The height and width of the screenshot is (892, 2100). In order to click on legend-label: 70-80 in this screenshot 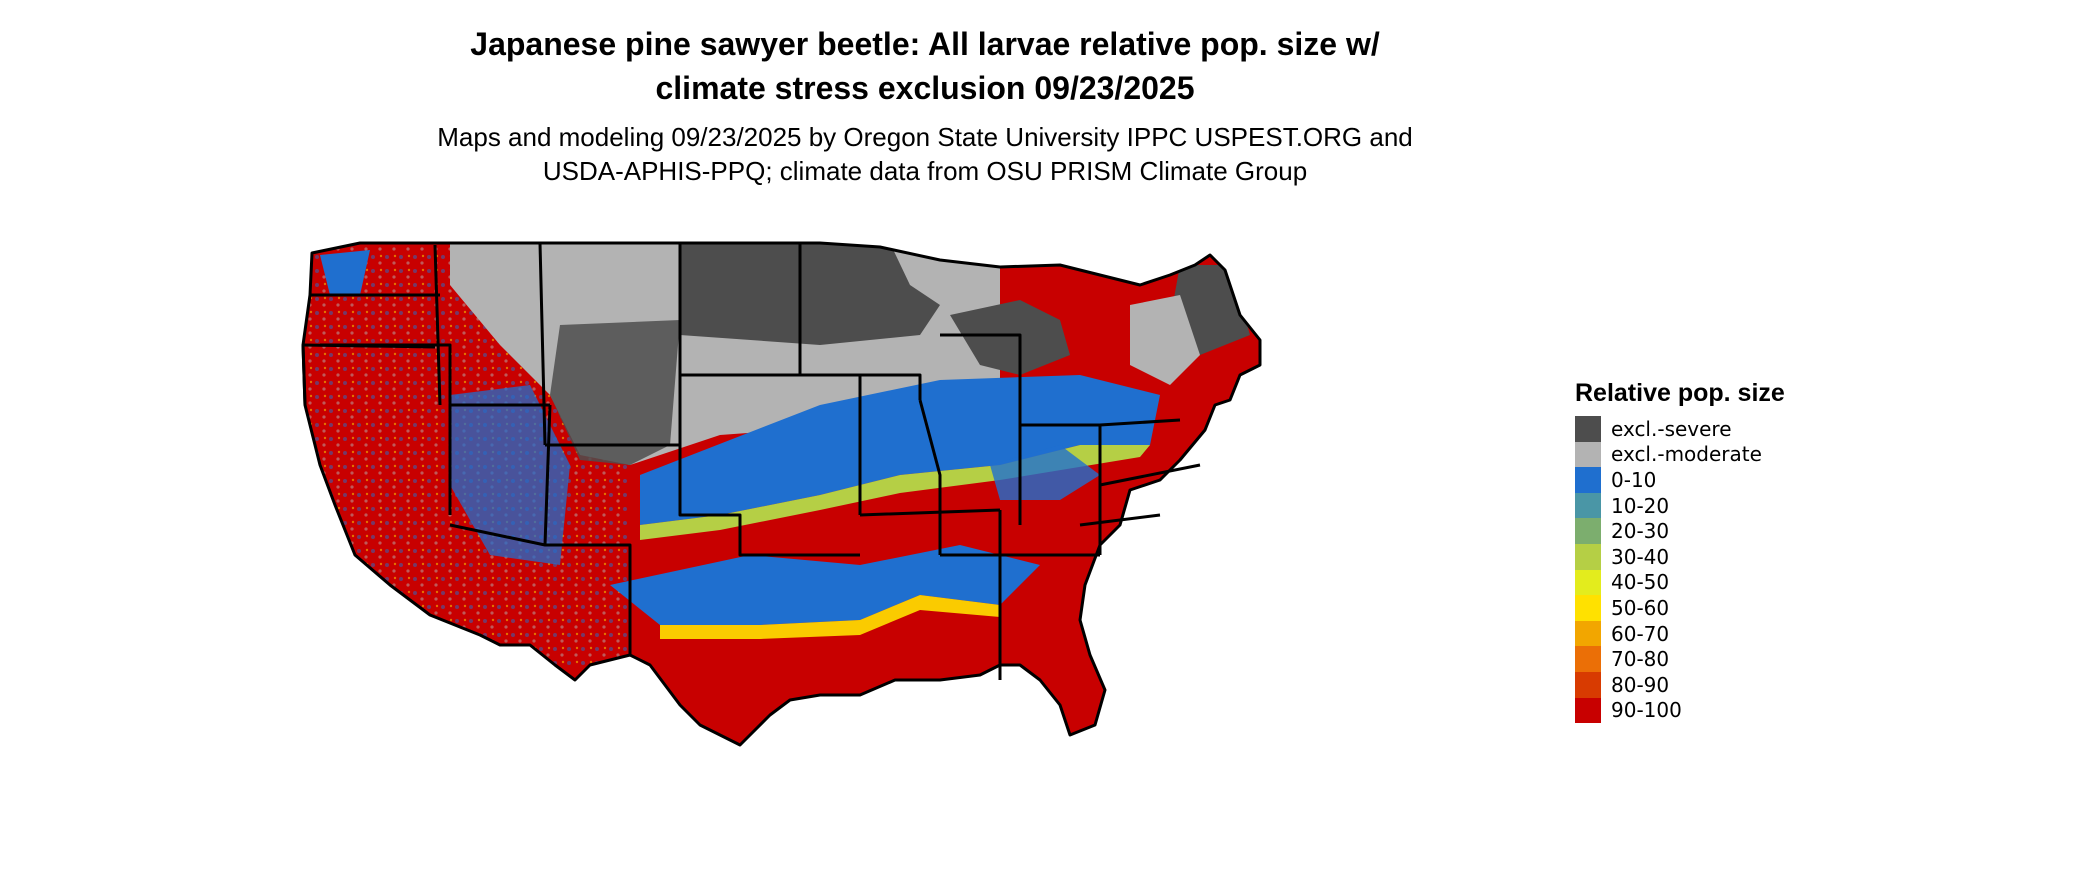, I will do `click(1640, 659)`.